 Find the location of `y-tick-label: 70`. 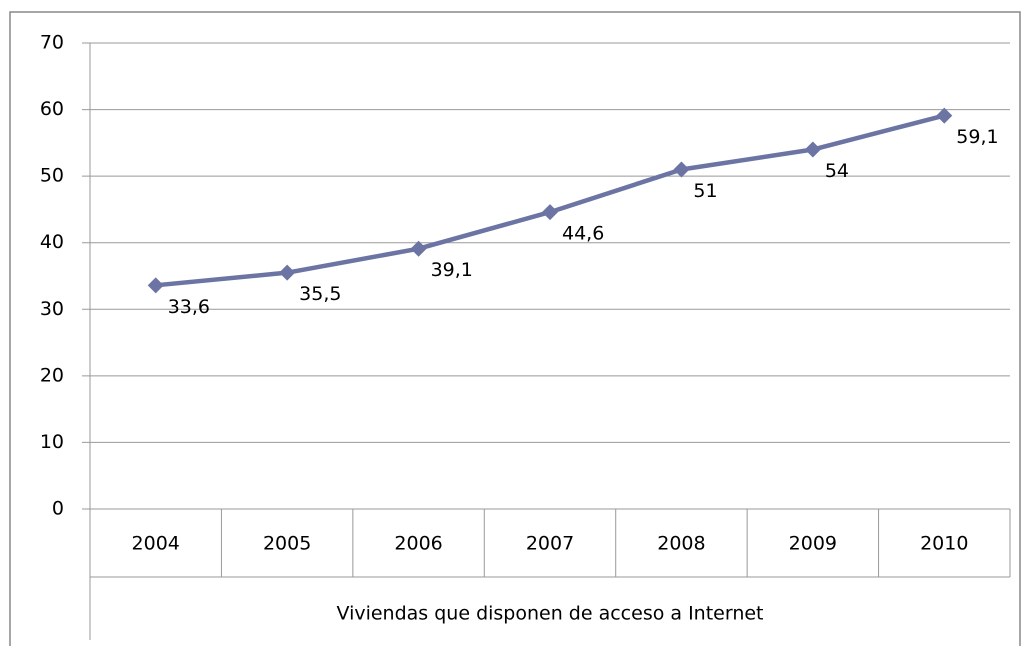

y-tick-label: 70 is located at coordinates (52, 43).